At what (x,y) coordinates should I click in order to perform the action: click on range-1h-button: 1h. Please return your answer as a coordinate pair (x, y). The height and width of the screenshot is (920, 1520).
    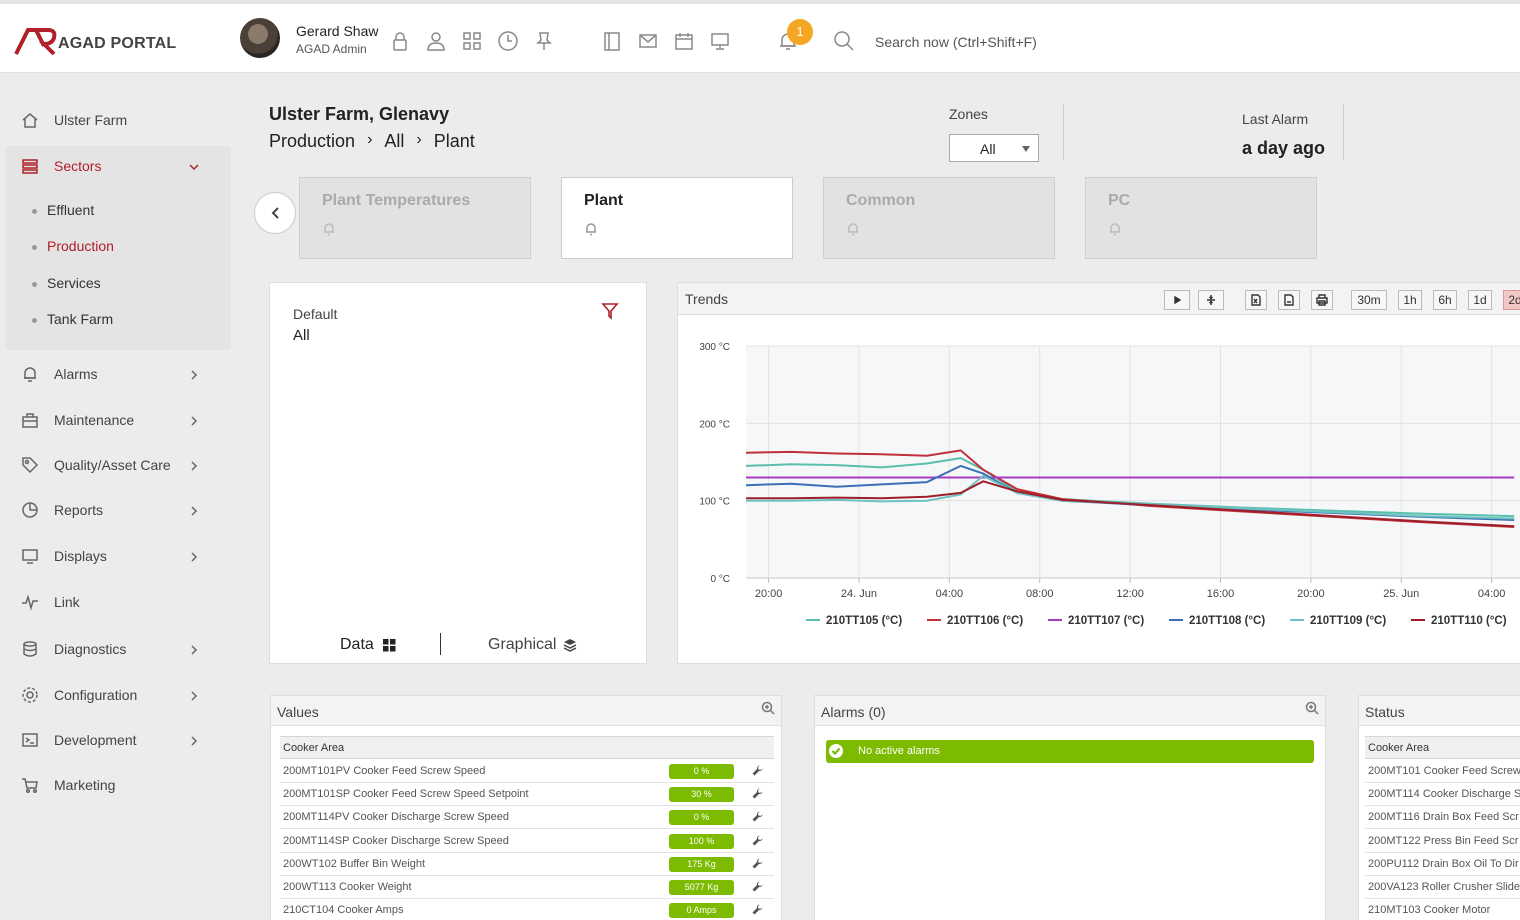
    Looking at the image, I should click on (1410, 300).